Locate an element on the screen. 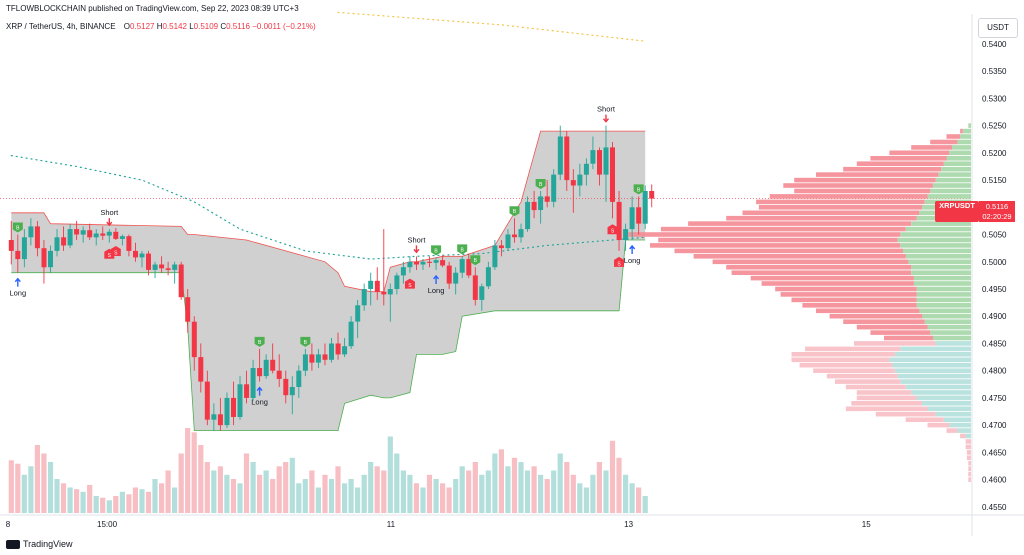 This screenshot has height=555, width=1024. open-value: 0.5127 is located at coordinates (142, 26).